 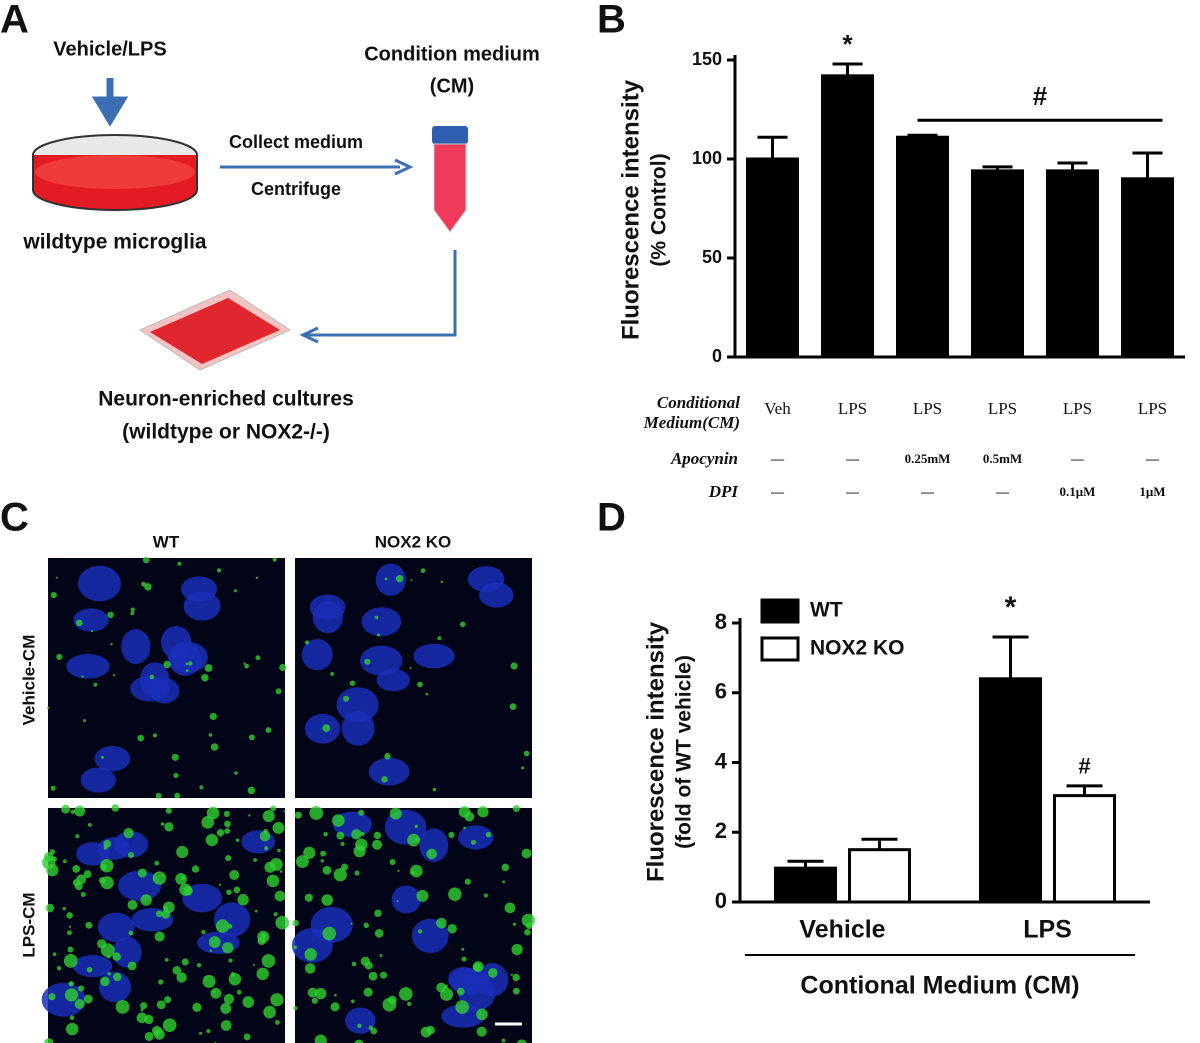 I want to click on y-tick-label: 0, so click(x=721, y=900).